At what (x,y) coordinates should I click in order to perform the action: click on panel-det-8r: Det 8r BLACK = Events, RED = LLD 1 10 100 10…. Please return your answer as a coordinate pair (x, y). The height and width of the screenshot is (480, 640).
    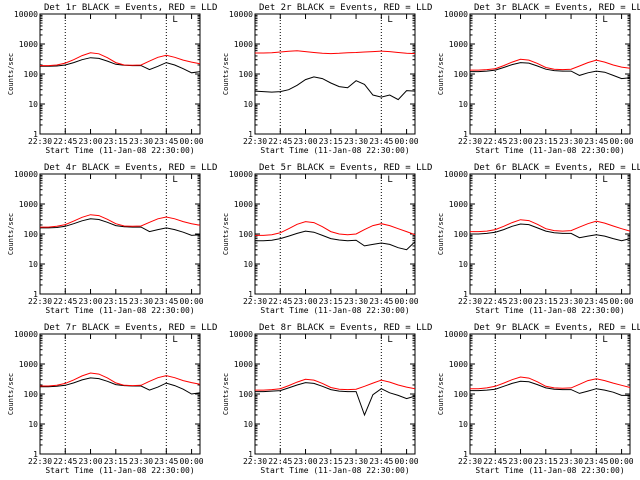
    Looking at the image, I should click on (327, 399).